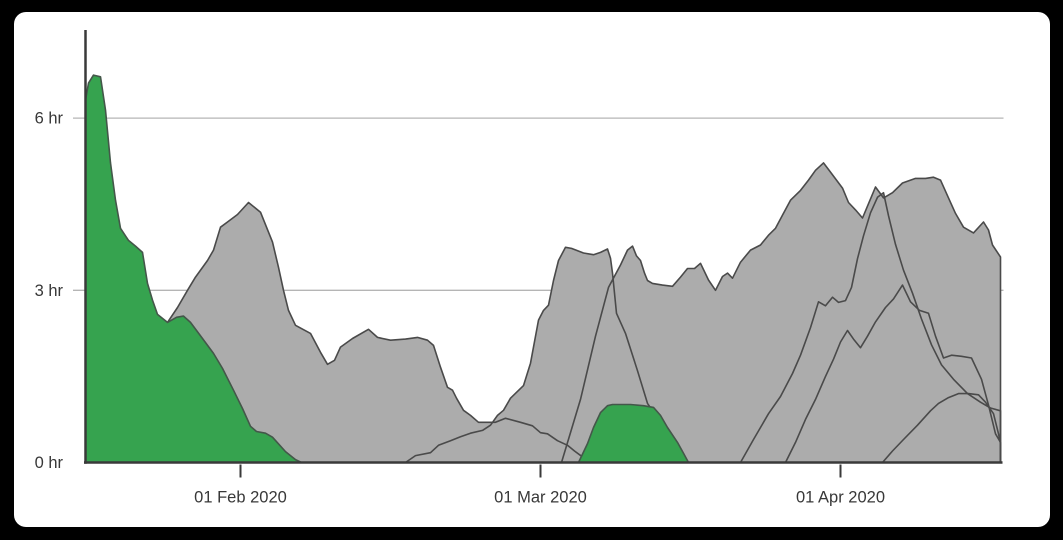 The height and width of the screenshot is (540, 1063). I want to click on x-tick-label-2: 01 Apr 2020, so click(840, 498).